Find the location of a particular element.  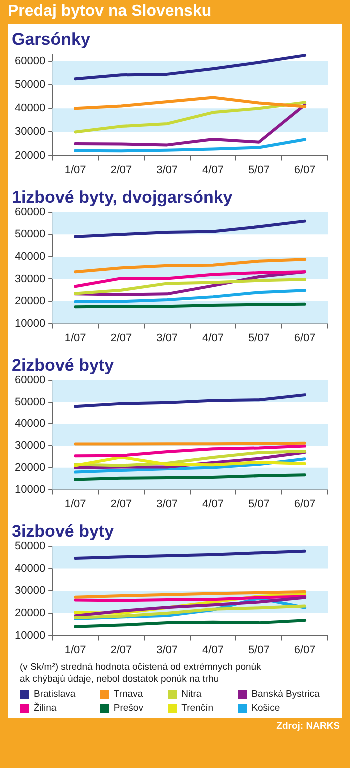

legend-label: Banská Bystrica is located at coordinates (285, 694).